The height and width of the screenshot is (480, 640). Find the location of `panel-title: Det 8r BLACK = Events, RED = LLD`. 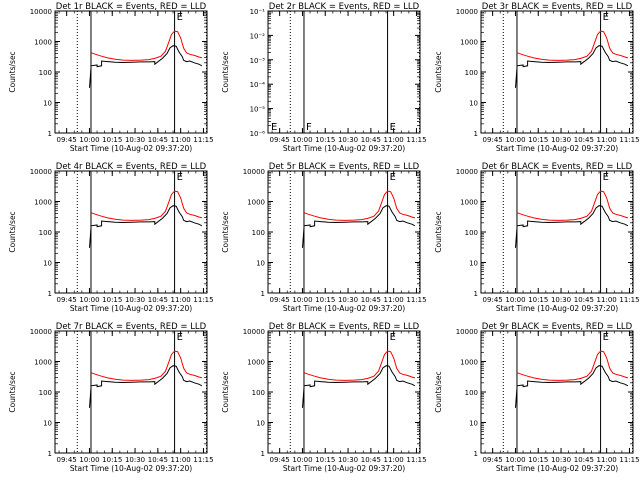

panel-title: Det 8r BLACK = Events, RED = LLD is located at coordinates (344, 327).